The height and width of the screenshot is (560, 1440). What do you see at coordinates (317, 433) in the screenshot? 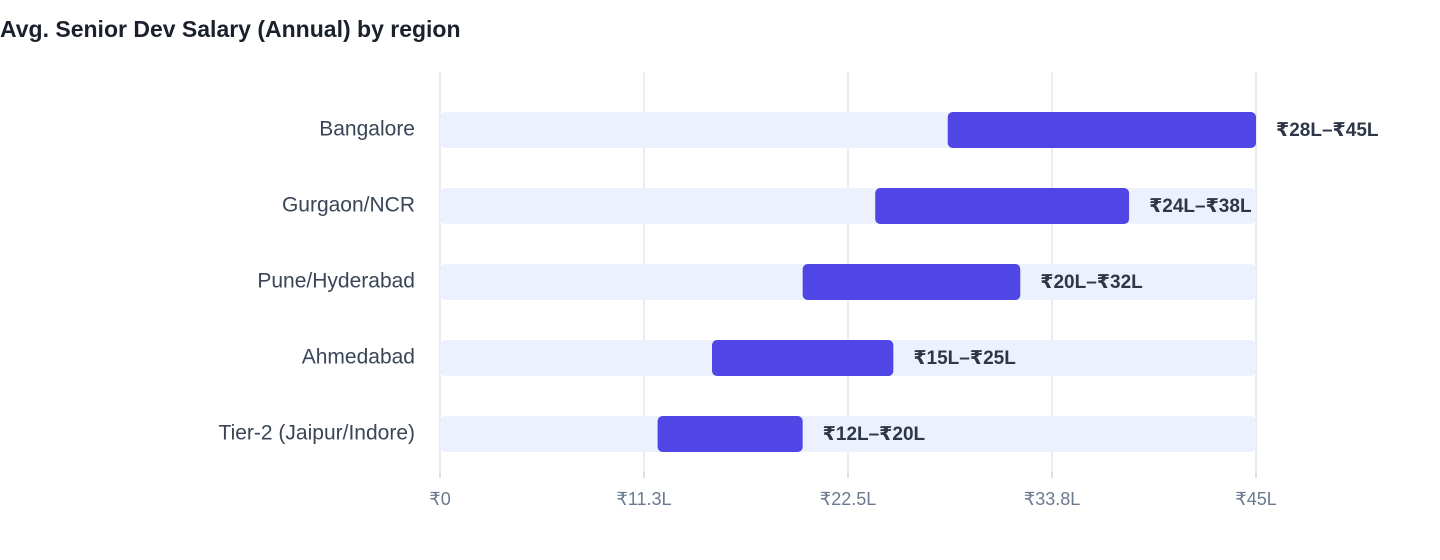
I see `y-tick-label: Tier-2 (Jaipur/Indore)` at bounding box center [317, 433].